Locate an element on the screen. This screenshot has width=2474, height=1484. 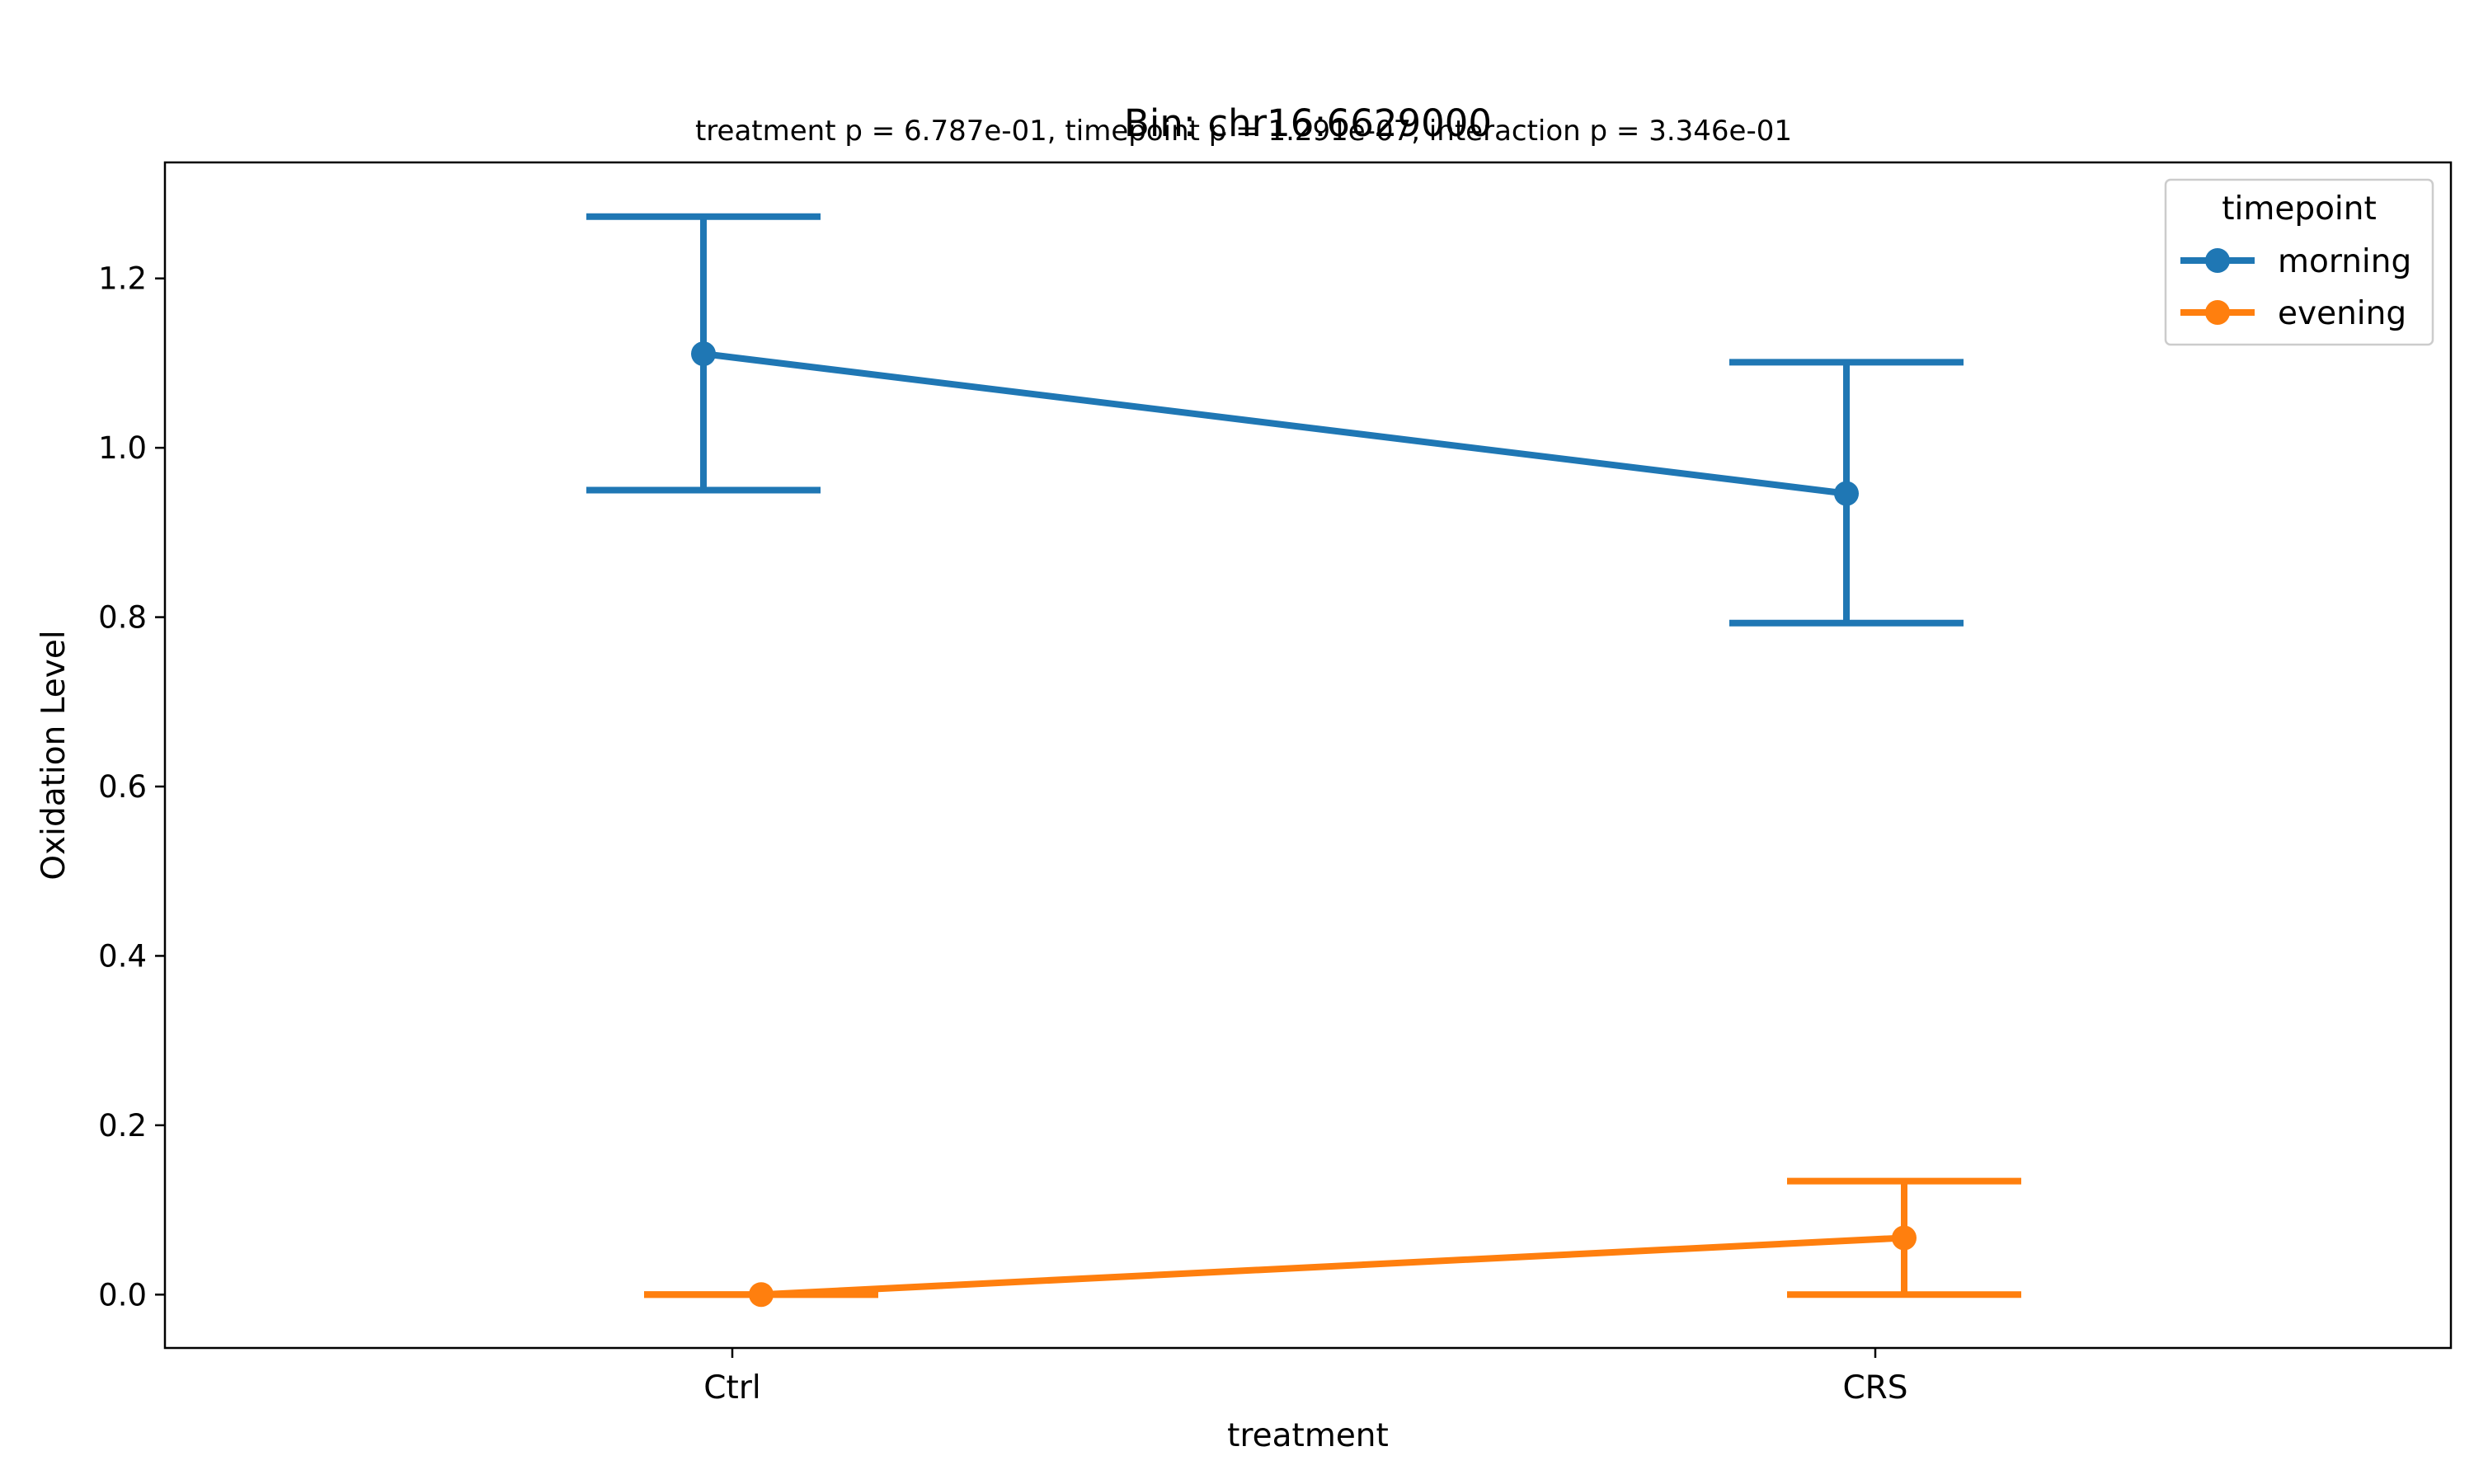
y-tick-label: 1.0 is located at coordinates (122, 448).